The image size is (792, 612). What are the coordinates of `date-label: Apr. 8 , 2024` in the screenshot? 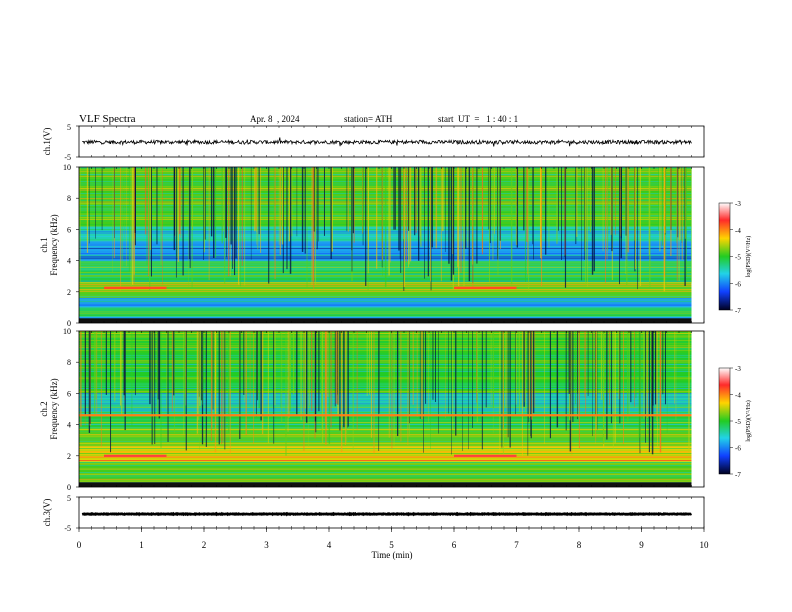 It's located at (275, 119).